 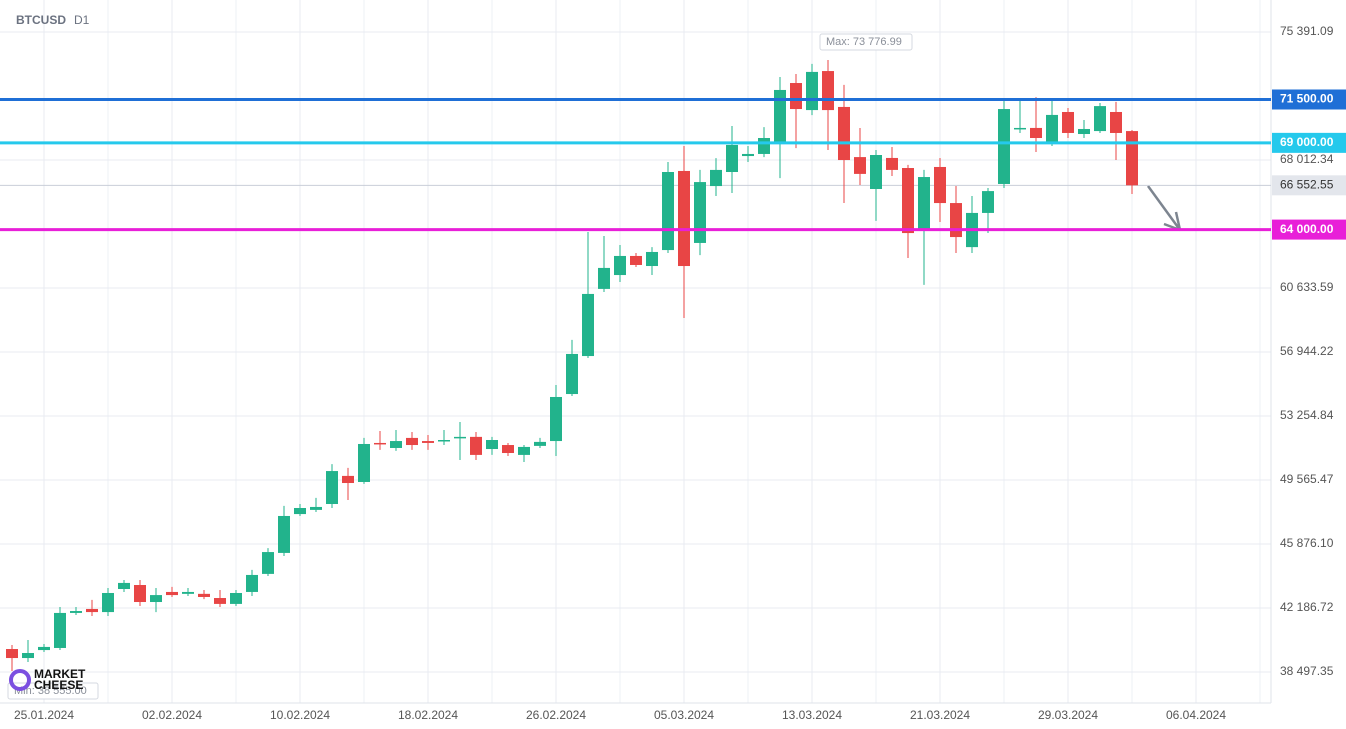 What do you see at coordinates (172, 715) in the screenshot?
I see `x-tick-label: 02.02.2024` at bounding box center [172, 715].